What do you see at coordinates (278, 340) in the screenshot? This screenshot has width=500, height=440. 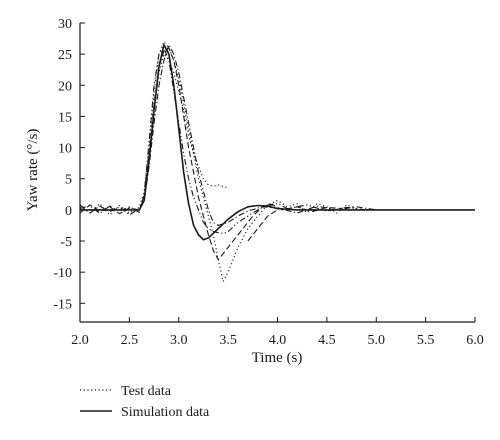 I see `x-tick-label: 4.0` at bounding box center [278, 340].